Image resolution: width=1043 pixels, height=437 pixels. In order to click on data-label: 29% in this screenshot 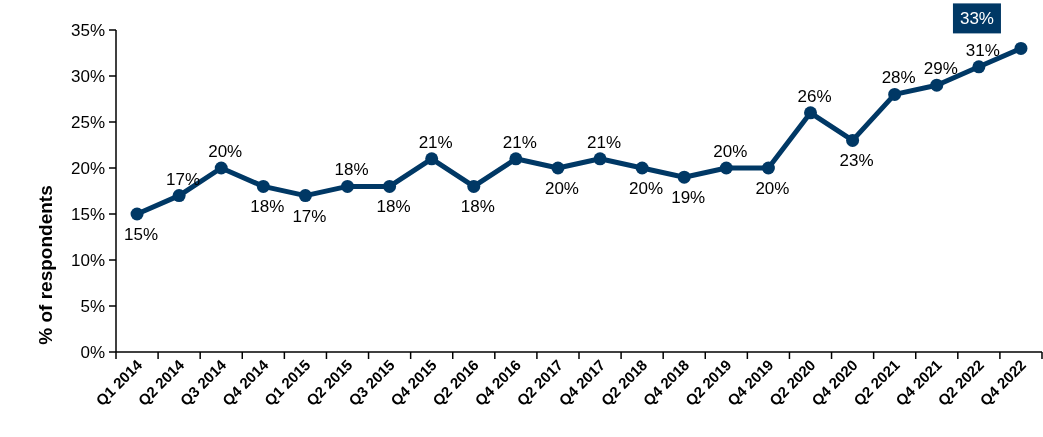, I will do `click(940, 69)`.